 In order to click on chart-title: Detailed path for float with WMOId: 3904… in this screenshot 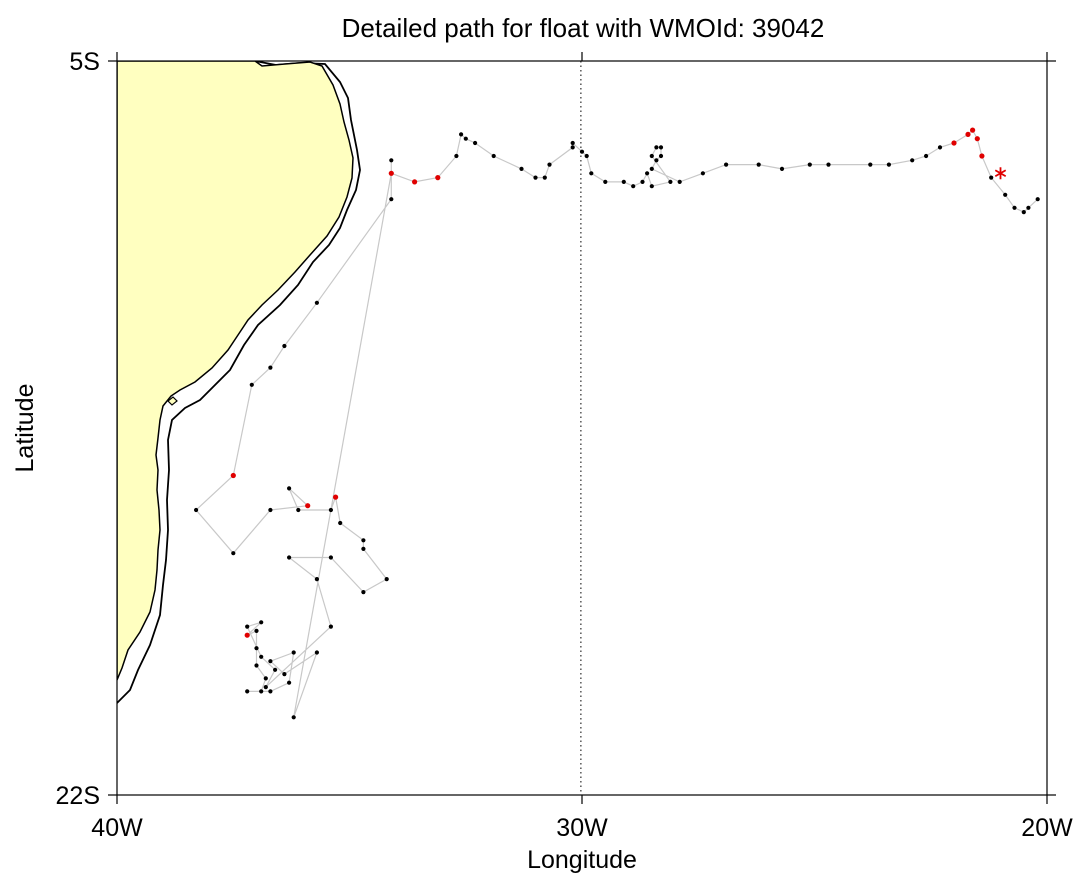, I will do `click(583, 28)`.